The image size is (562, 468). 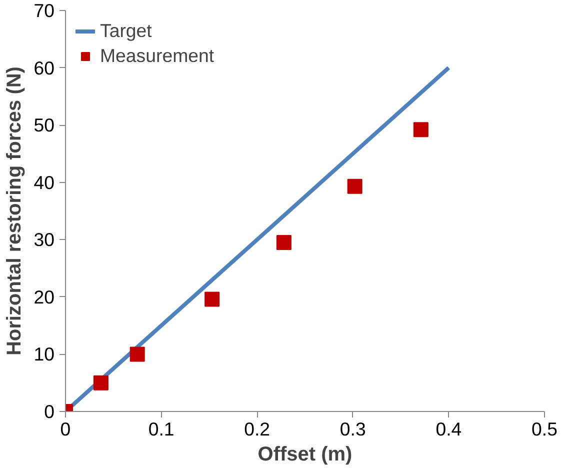 I want to click on y-tick-label: 20, so click(x=44, y=297).